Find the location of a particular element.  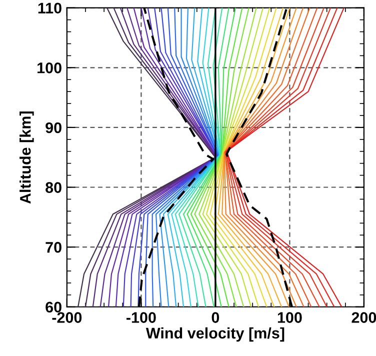

y-tick-label: 90 is located at coordinates (54, 128).